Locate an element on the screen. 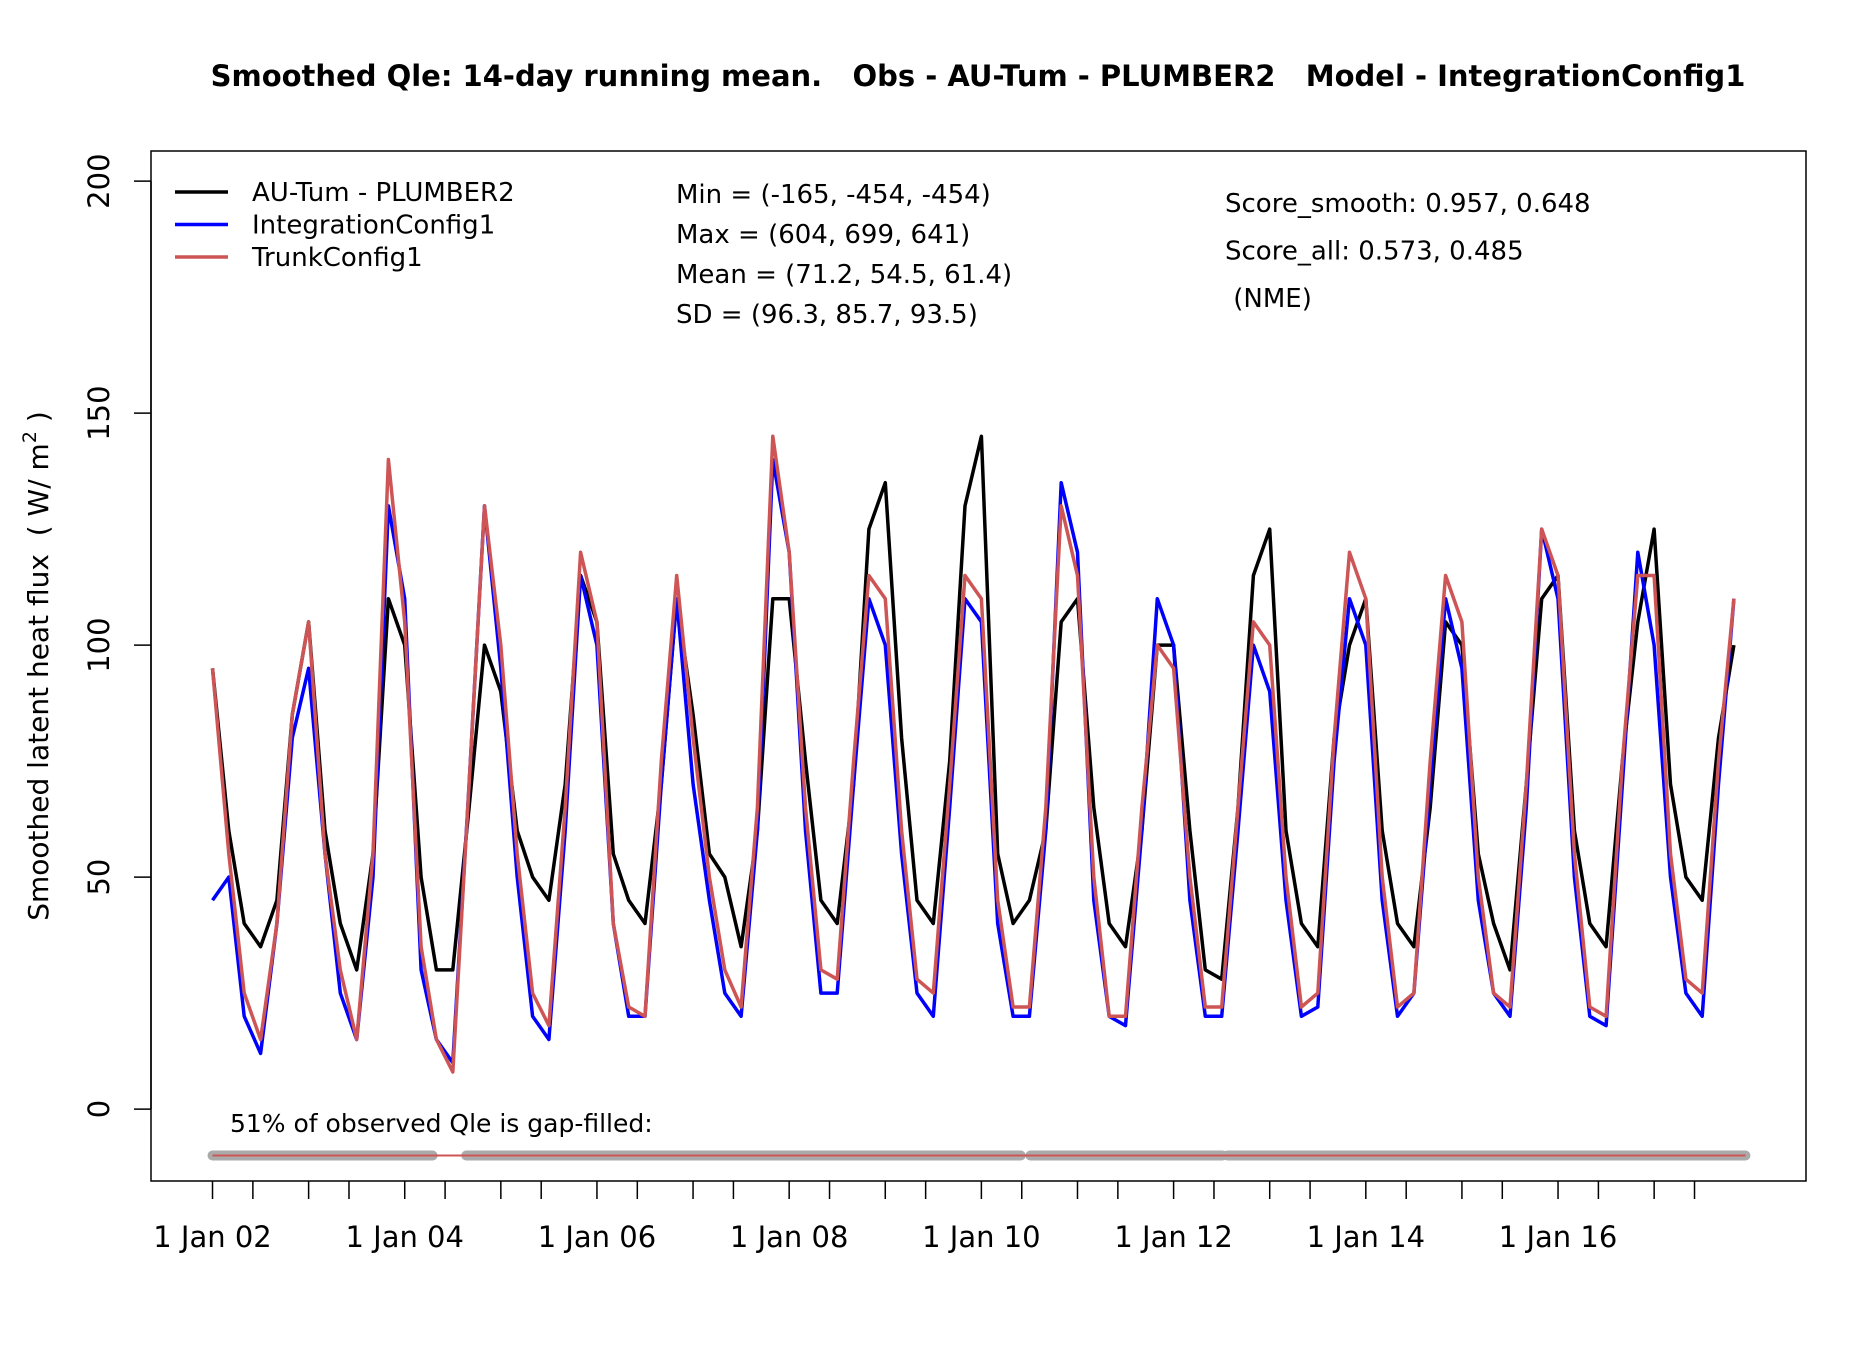 The image size is (1856, 1350). x-tick-label: 1 Jan 10 is located at coordinates (981, 1237).